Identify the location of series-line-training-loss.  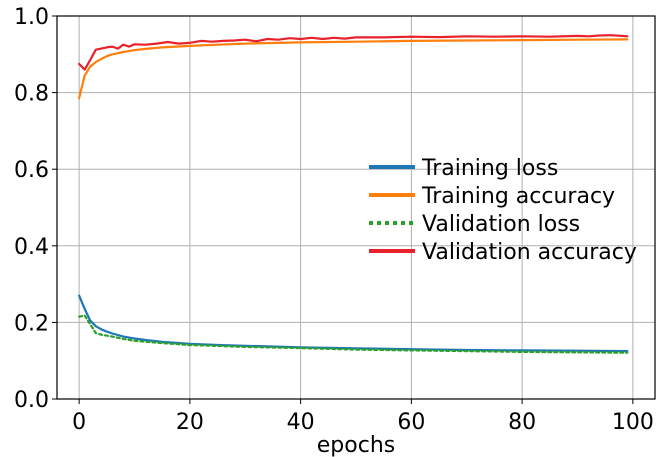
(353, 323).